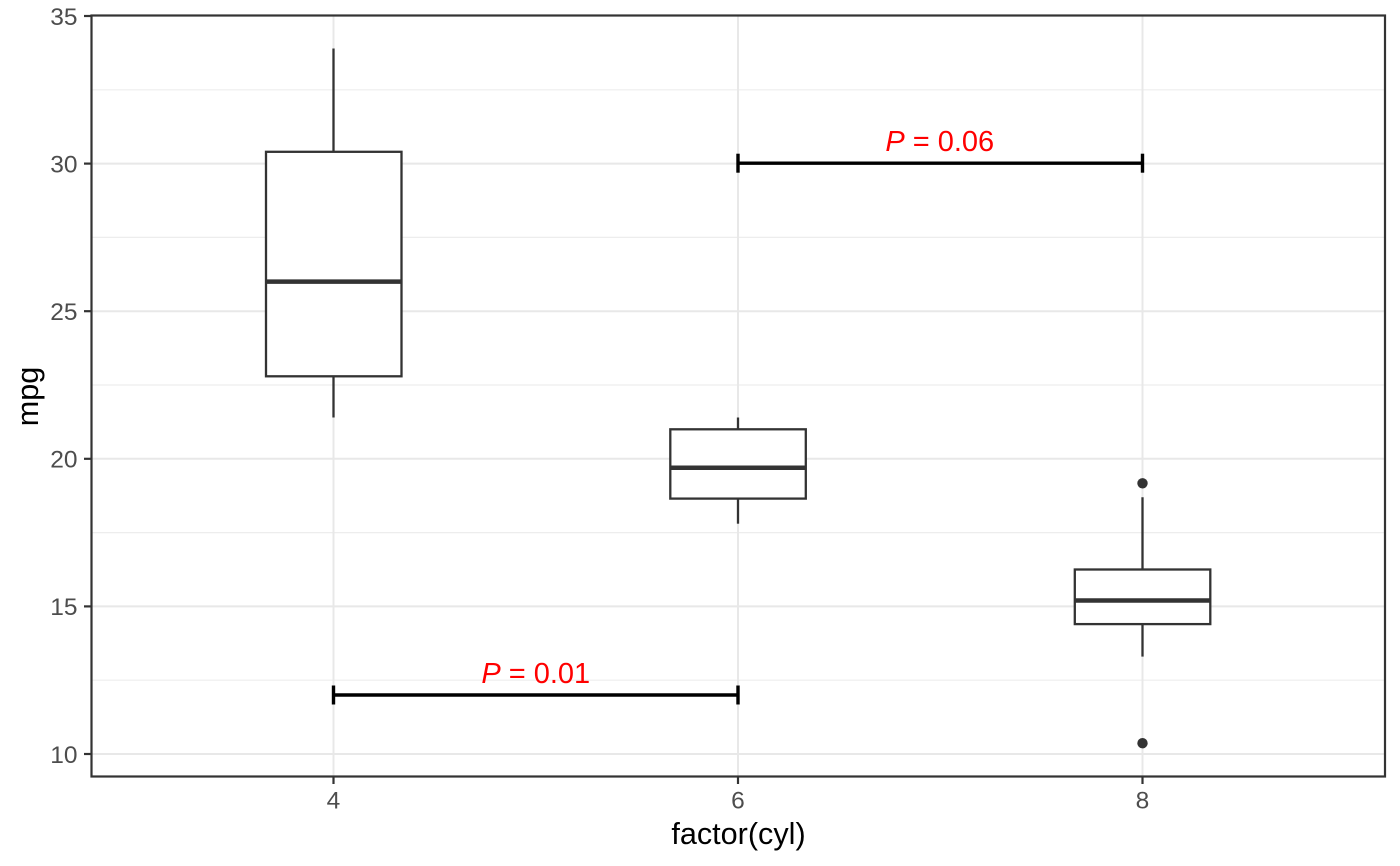 This screenshot has width=1400, height=866. What do you see at coordinates (738, 801) in the screenshot?
I see `svg-text: 6` at bounding box center [738, 801].